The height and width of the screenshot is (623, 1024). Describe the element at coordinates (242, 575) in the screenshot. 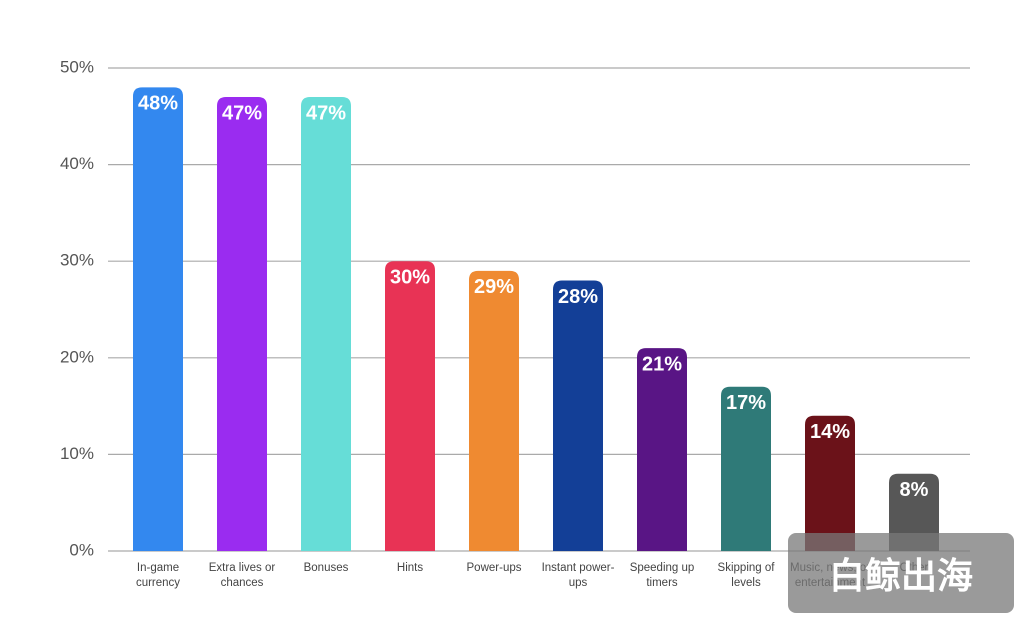

I see `x-tick-label: Extra lives or chances` at that location.